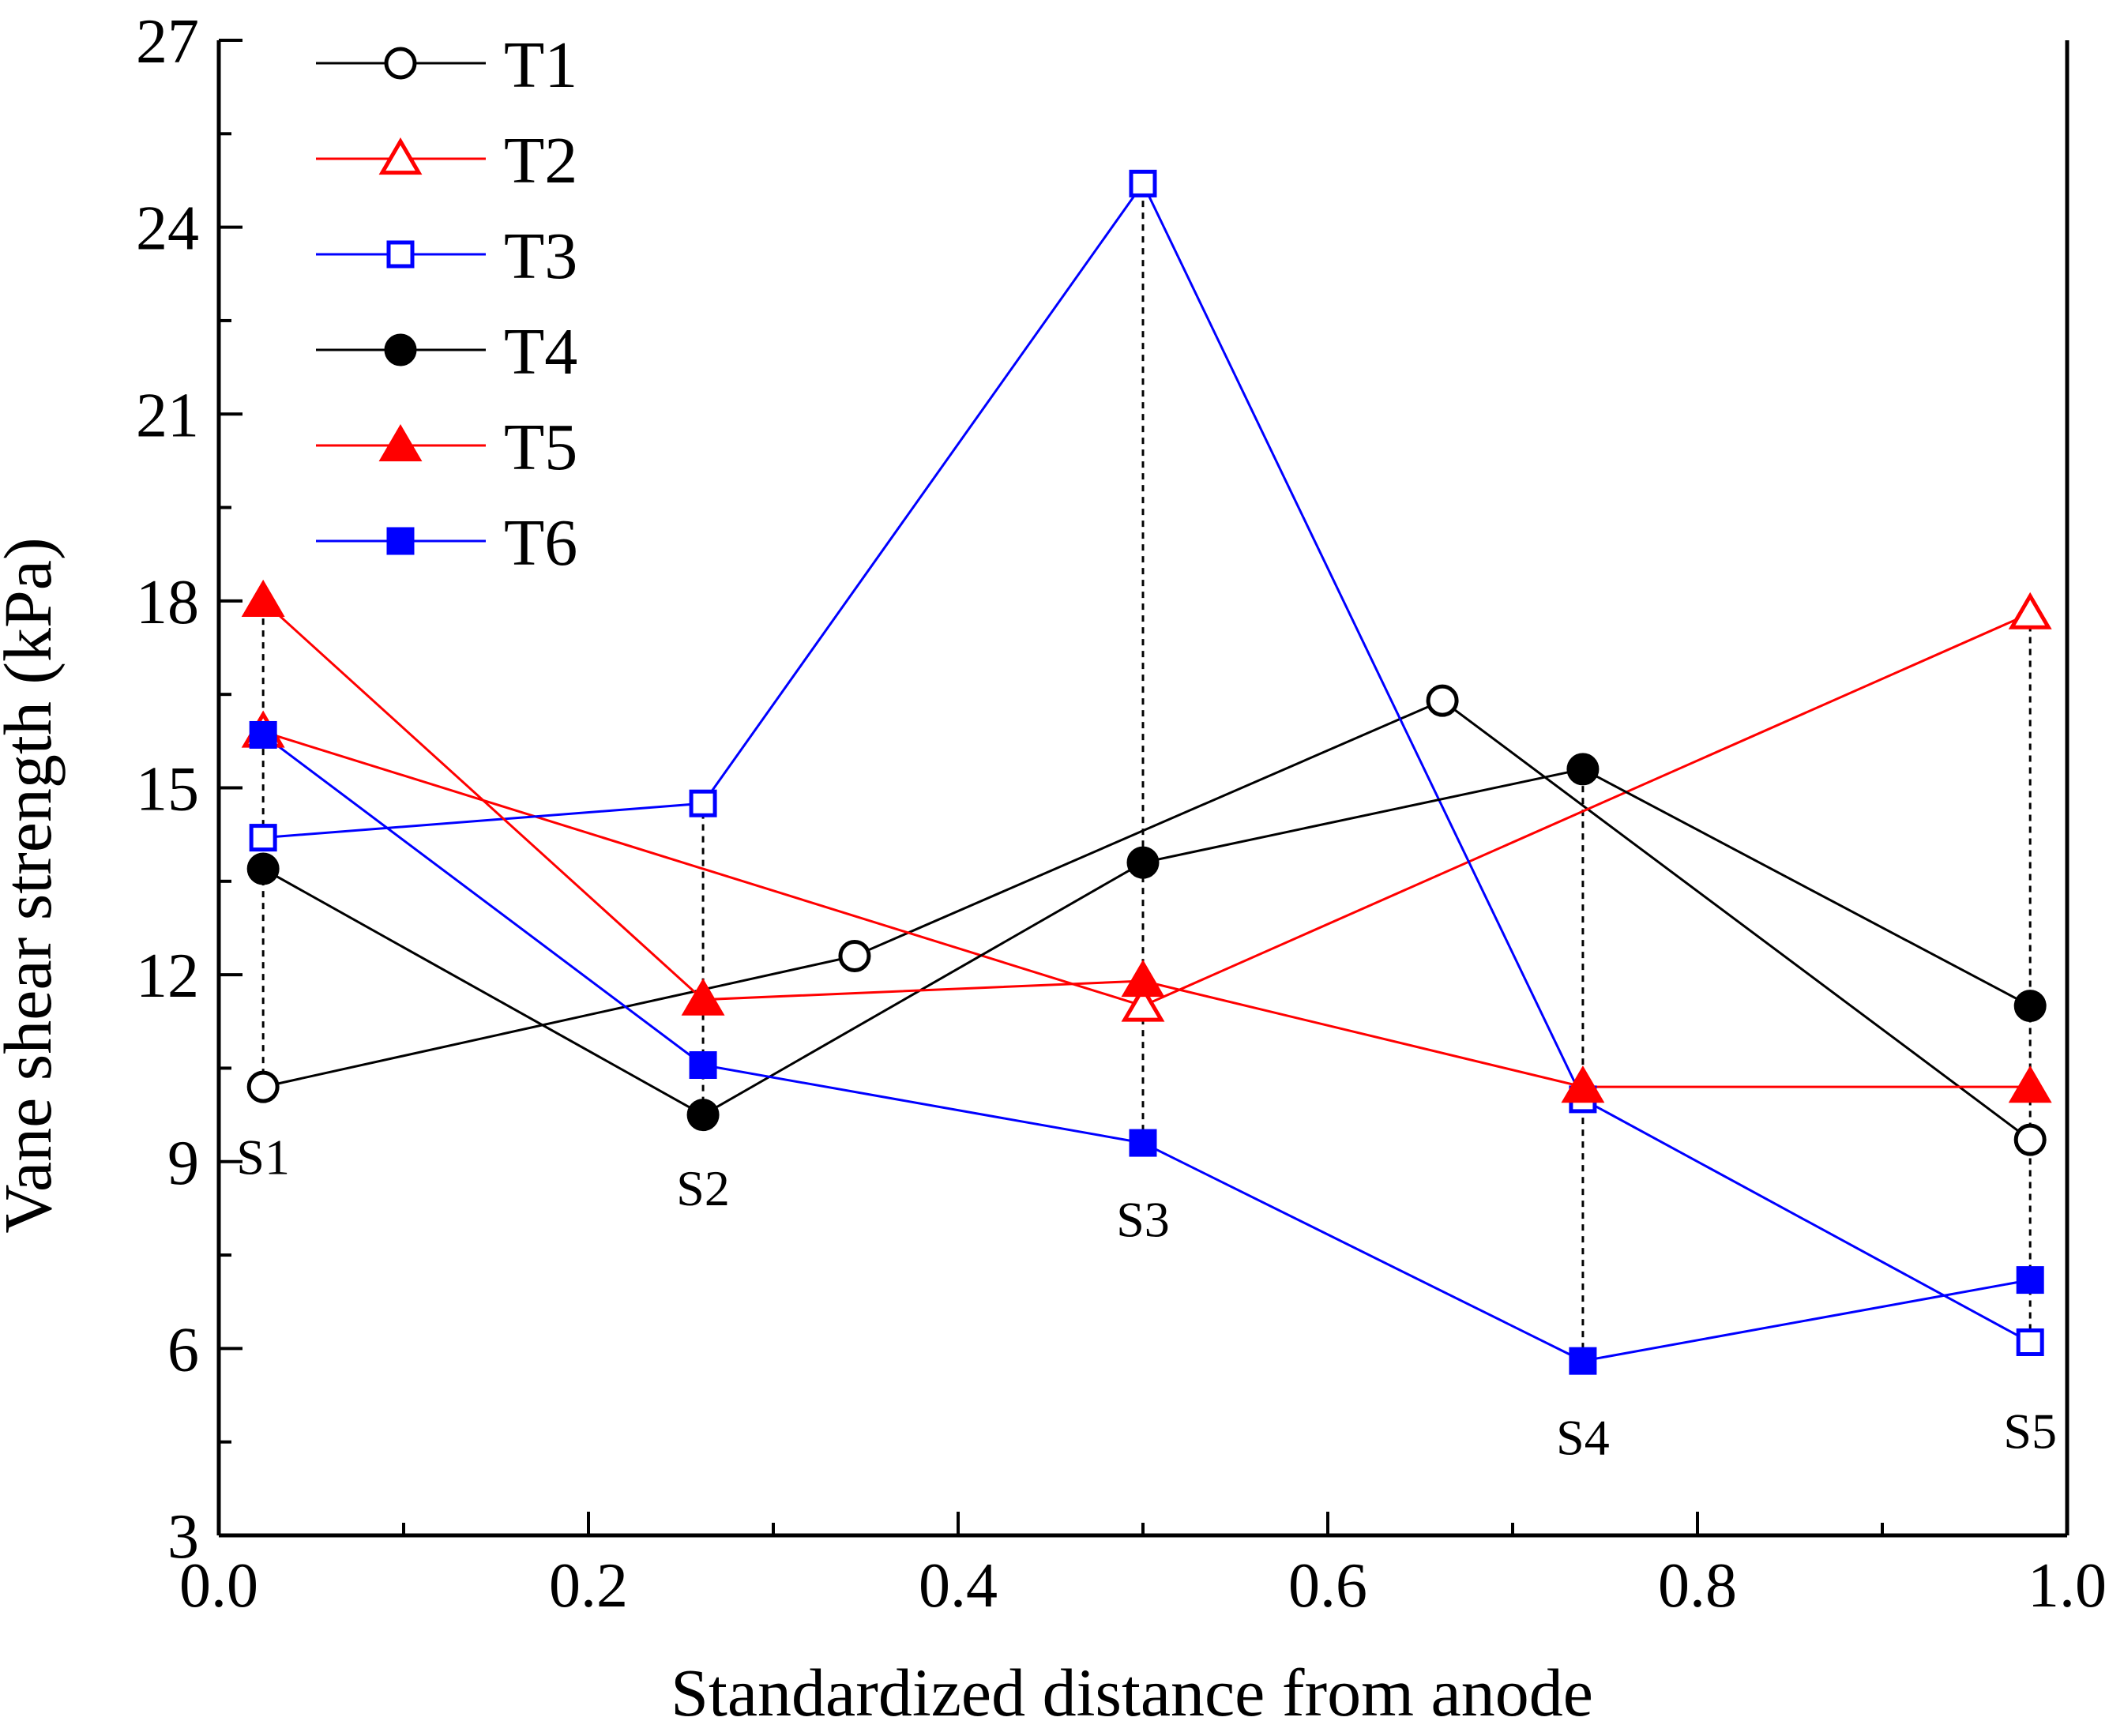 The image size is (2124, 1736). Describe the element at coordinates (33, 885) in the screenshot. I see `y-axis-title: Vane shear strength (kPa)` at that location.